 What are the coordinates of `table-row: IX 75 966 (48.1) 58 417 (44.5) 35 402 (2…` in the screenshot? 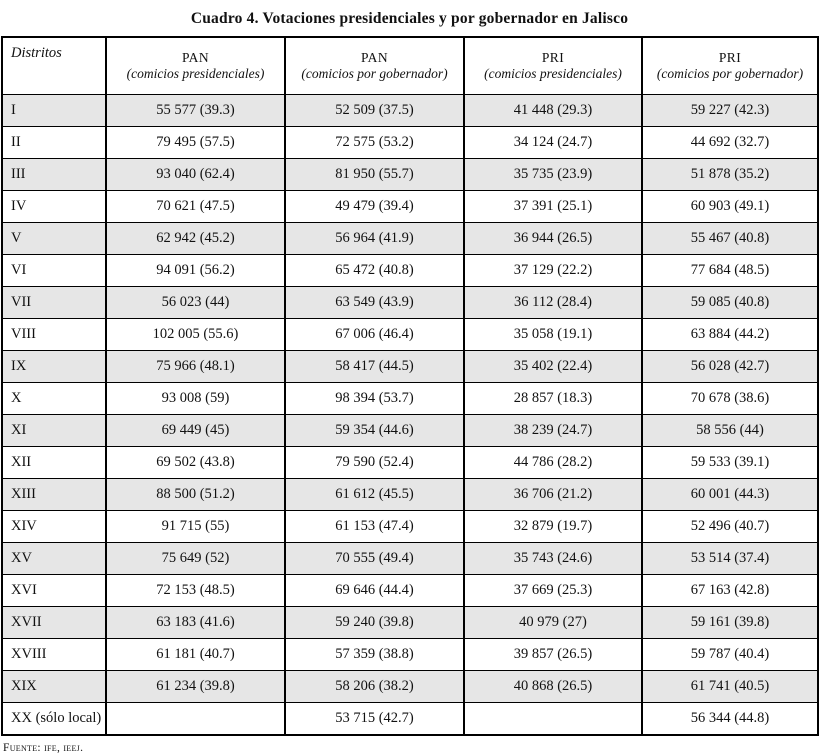 It's located at (410, 366).